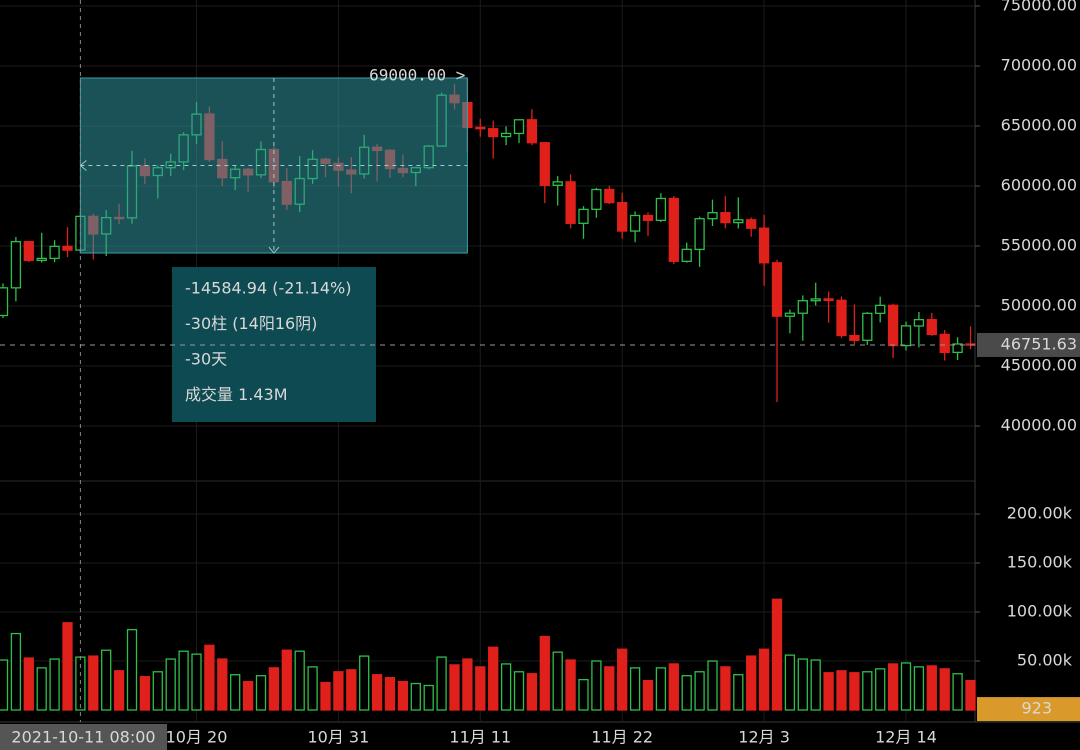  Describe the element at coordinates (764, 737) in the screenshot. I see `x-tick-label: 12月 3` at that location.